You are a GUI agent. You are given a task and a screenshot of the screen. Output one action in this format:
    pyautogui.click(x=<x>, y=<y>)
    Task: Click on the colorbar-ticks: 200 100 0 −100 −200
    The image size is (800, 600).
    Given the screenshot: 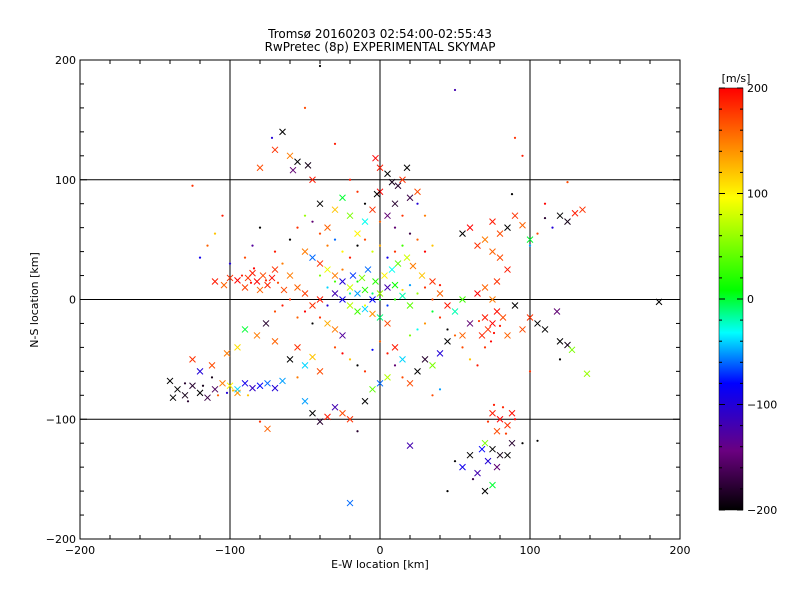 What is the action you would take?
    pyautogui.click(x=748, y=299)
    